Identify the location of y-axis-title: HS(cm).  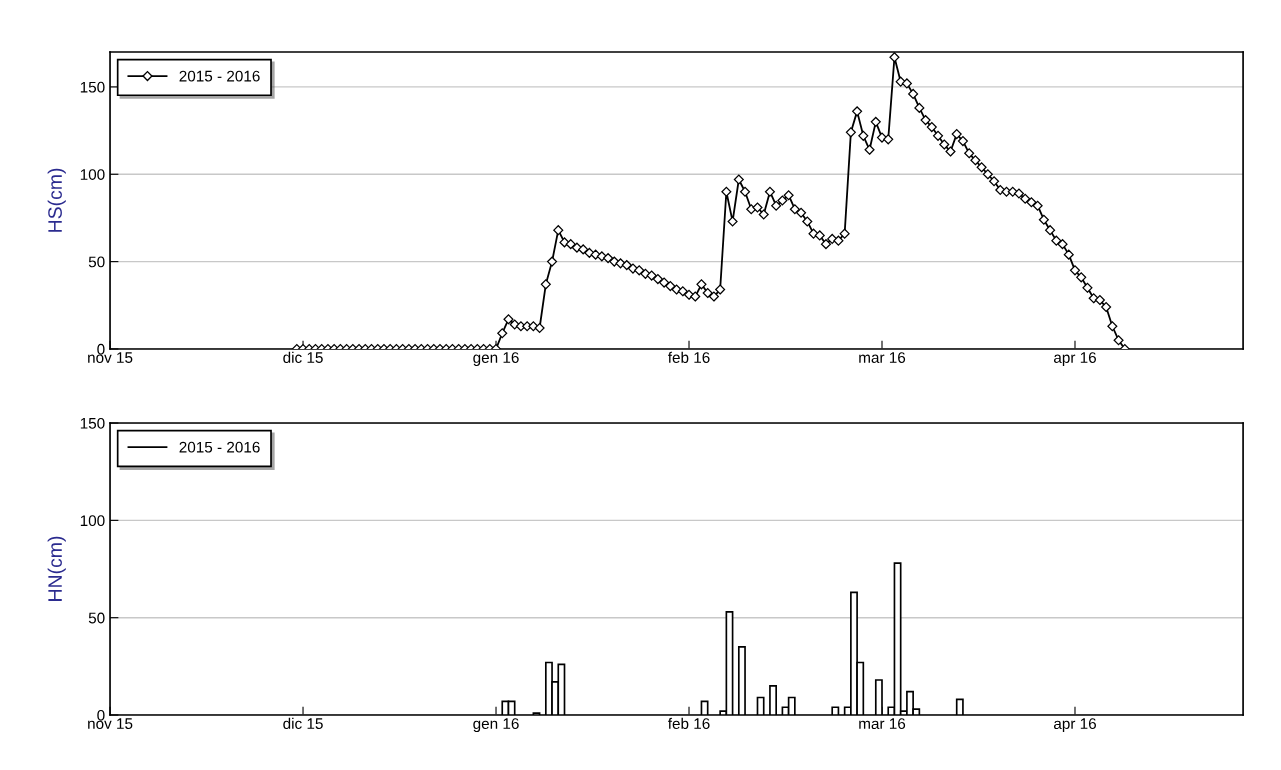
(56, 200).